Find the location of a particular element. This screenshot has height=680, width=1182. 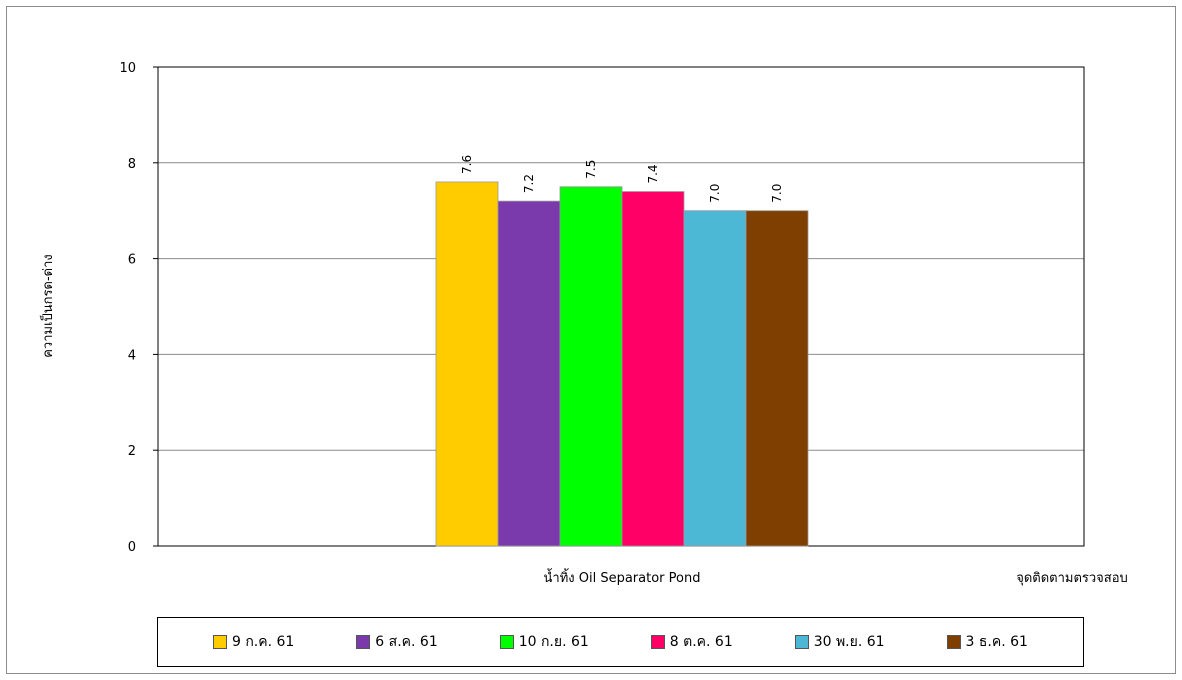

legend-label: 30 พ.ย. 61 is located at coordinates (849, 642).